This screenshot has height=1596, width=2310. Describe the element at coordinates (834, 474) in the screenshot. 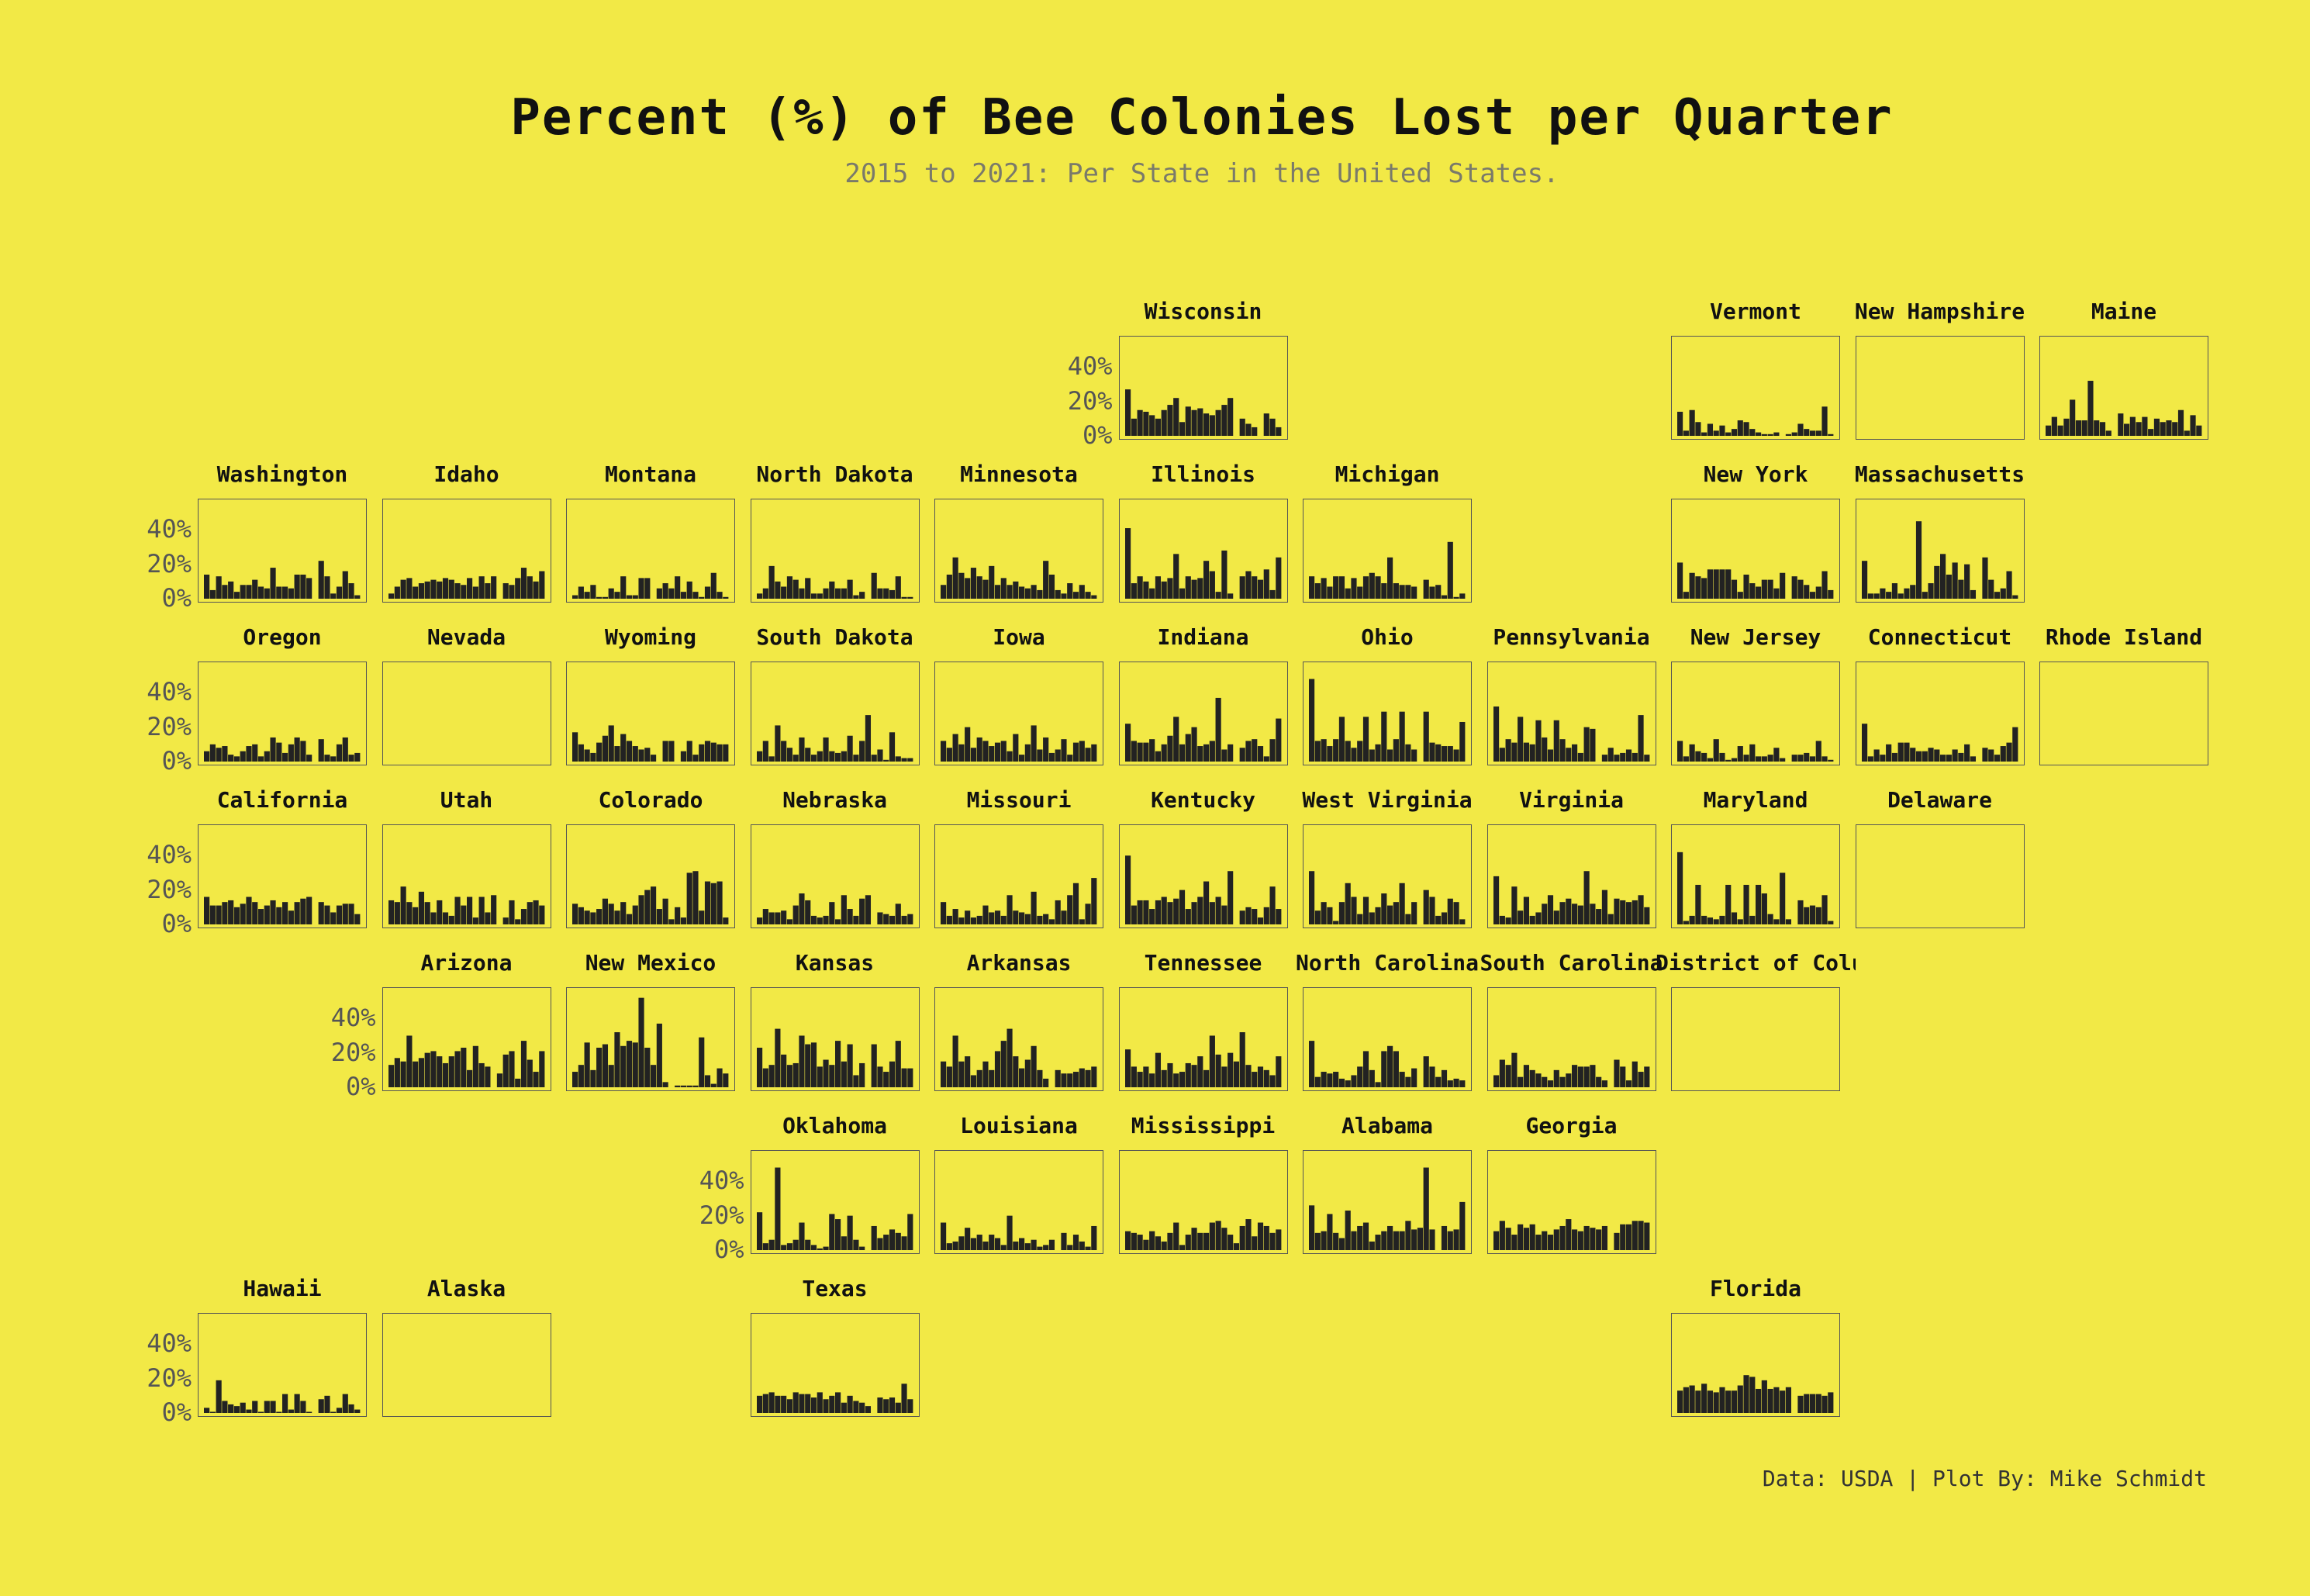

I see `state-label-north-dakota: North Dakota` at that location.